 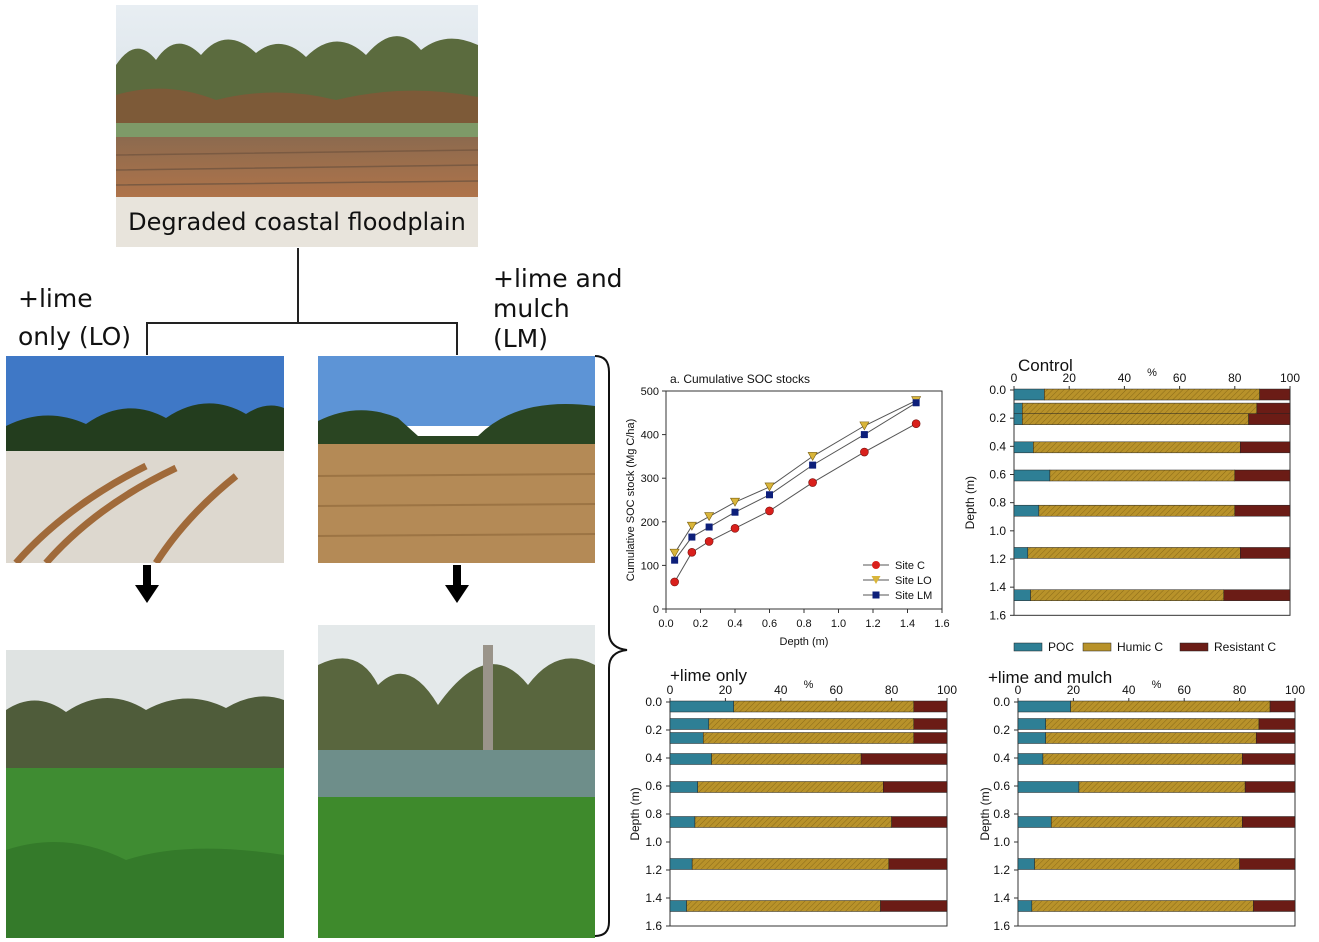 What do you see at coordinates (665, 624) in the screenshot?
I see `x-tick-label: 0.0` at bounding box center [665, 624].